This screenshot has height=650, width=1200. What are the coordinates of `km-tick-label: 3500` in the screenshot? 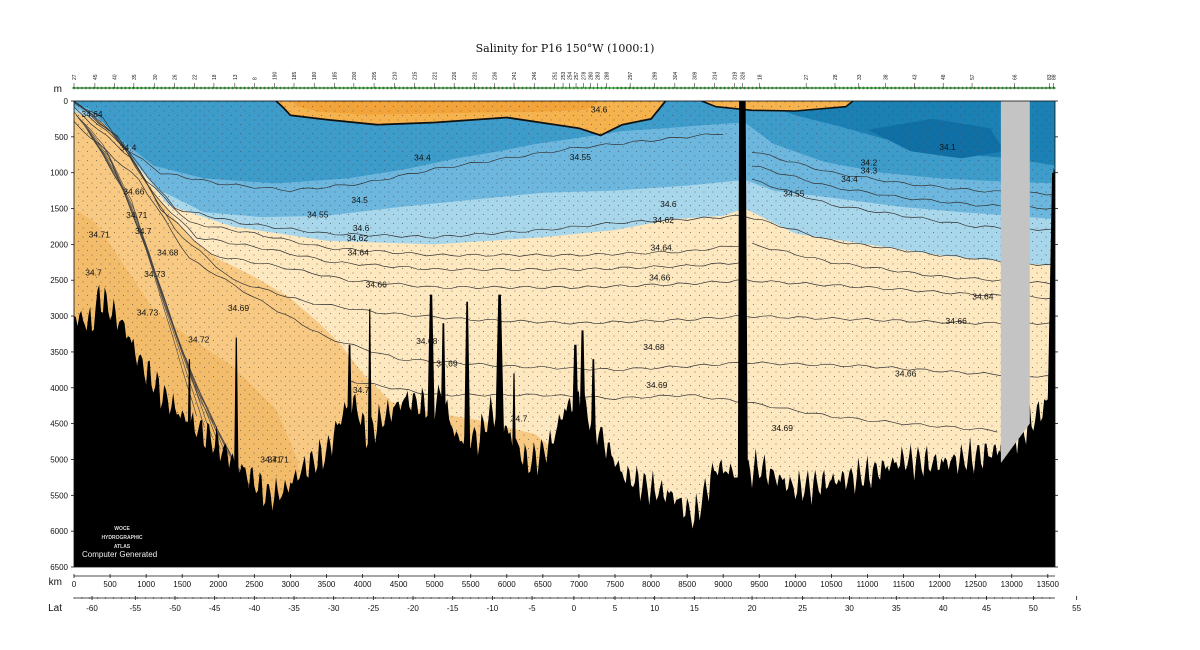 It's located at (327, 584).